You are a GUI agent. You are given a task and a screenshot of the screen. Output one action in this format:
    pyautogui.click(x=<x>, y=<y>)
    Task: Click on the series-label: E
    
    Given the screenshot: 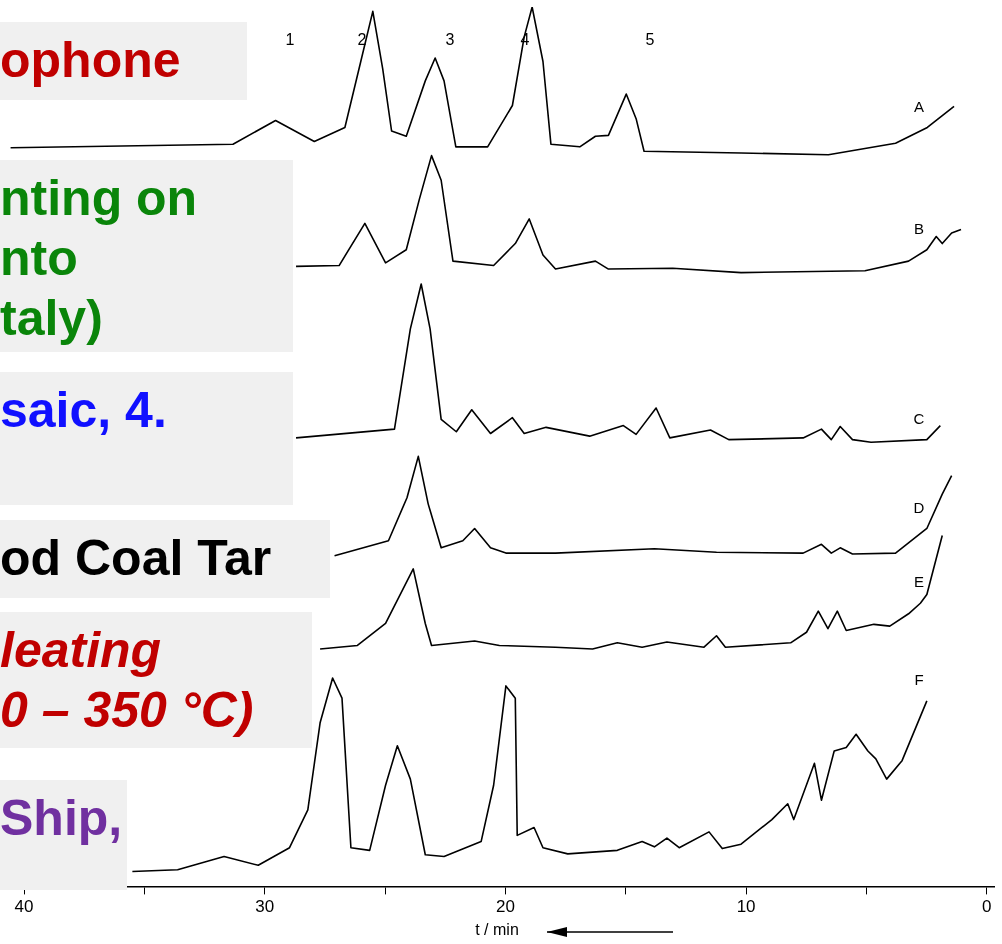 What is the action you would take?
    pyautogui.click(x=919, y=582)
    